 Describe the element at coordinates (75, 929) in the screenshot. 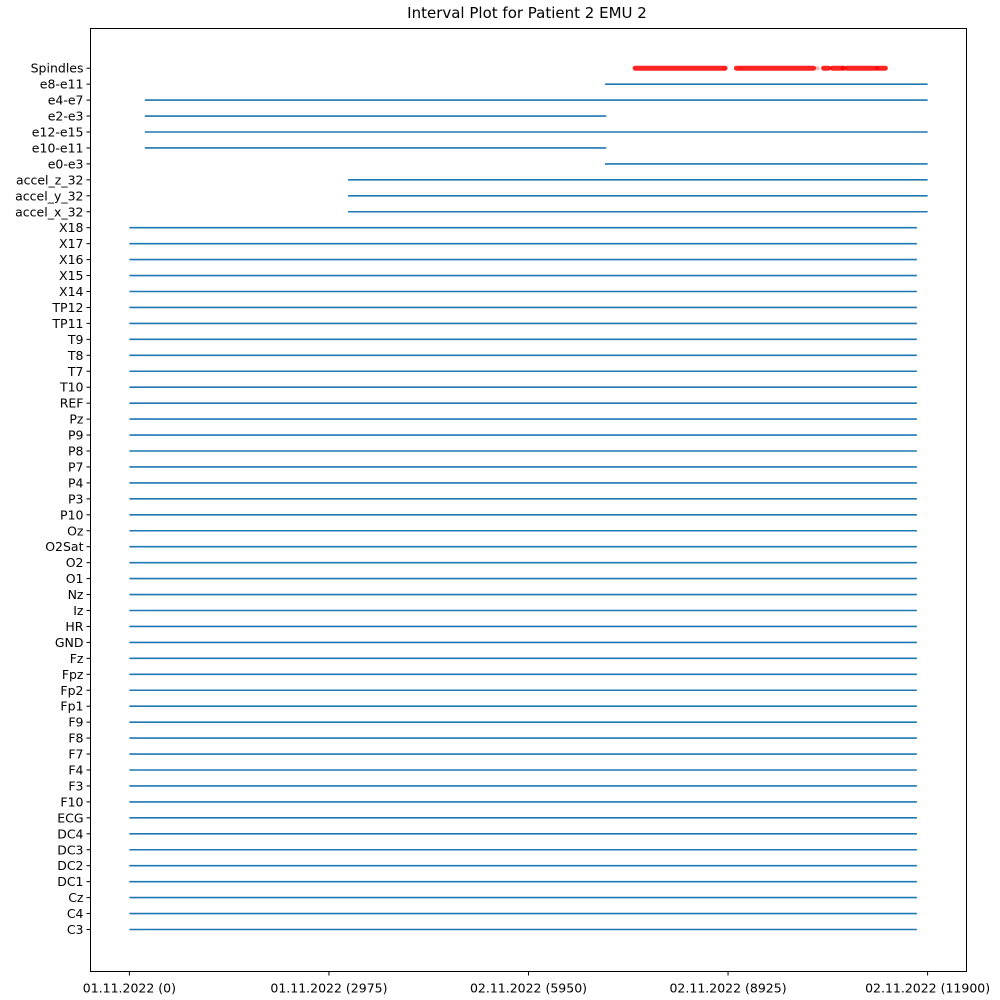

I see `y-tick-label-c3: C3` at that location.